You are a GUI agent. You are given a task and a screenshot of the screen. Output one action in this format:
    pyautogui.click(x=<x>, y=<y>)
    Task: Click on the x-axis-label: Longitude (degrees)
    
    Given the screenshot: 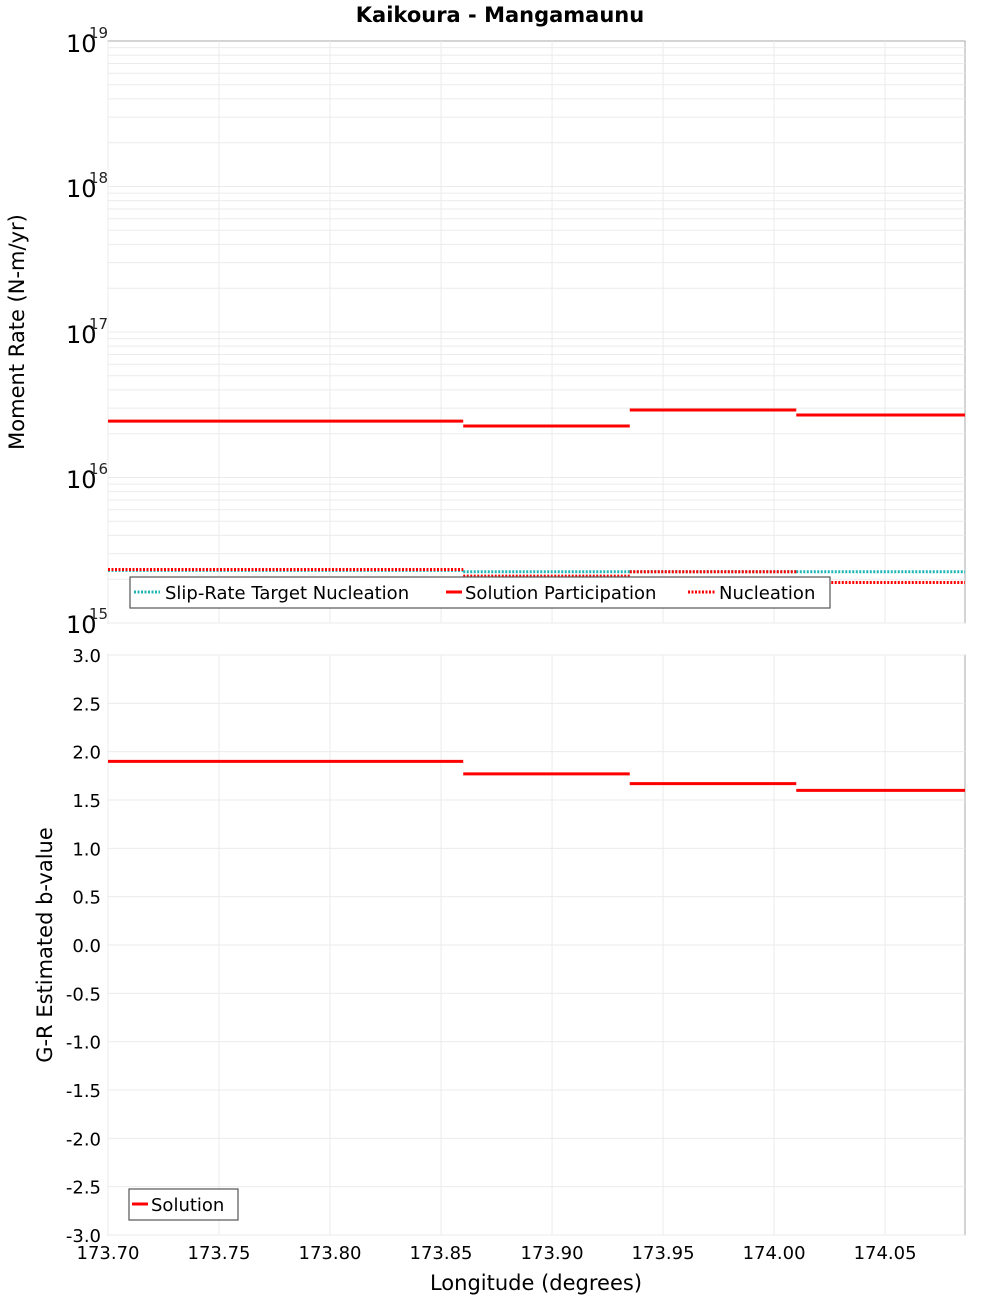 What is the action you would take?
    pyautogui.click(x=536, y=1283)
    